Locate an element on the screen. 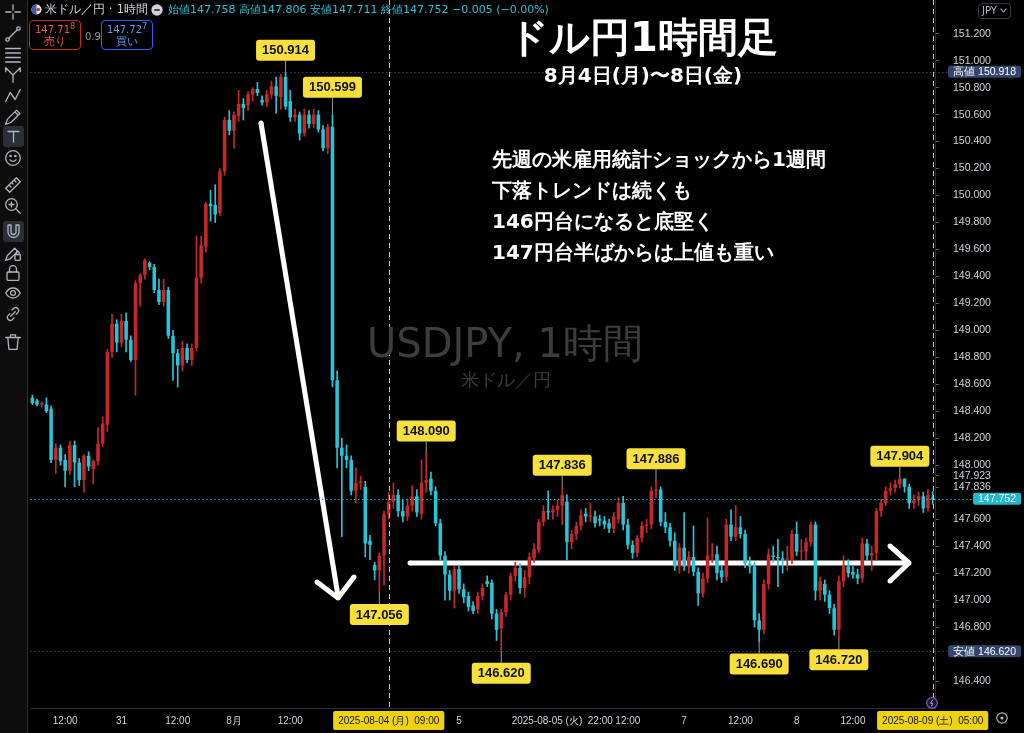 The image size is (1024, 733). annotation: 150.914 is located at coordinates (286, 50).